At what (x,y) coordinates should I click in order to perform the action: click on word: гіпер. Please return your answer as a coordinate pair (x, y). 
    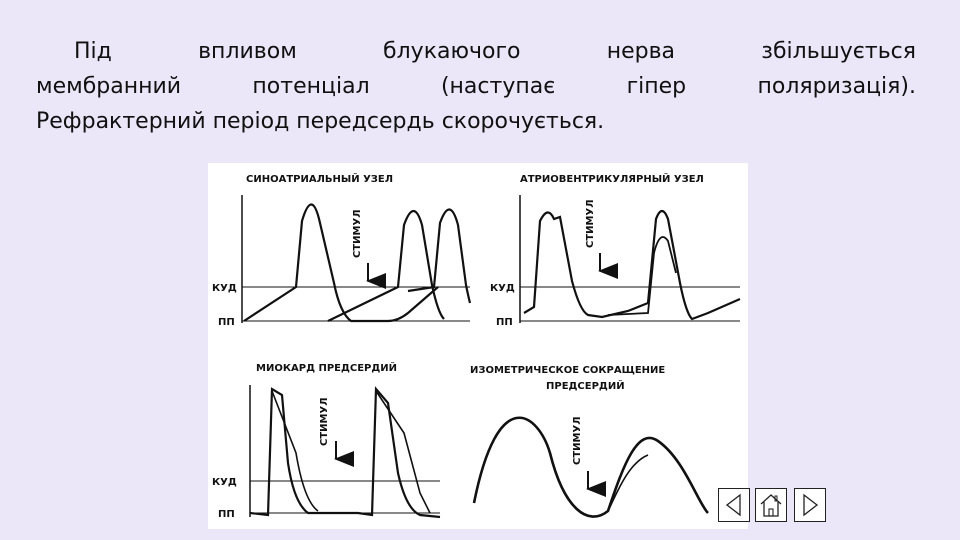
    Looking at the image, I should click on (656, 86).